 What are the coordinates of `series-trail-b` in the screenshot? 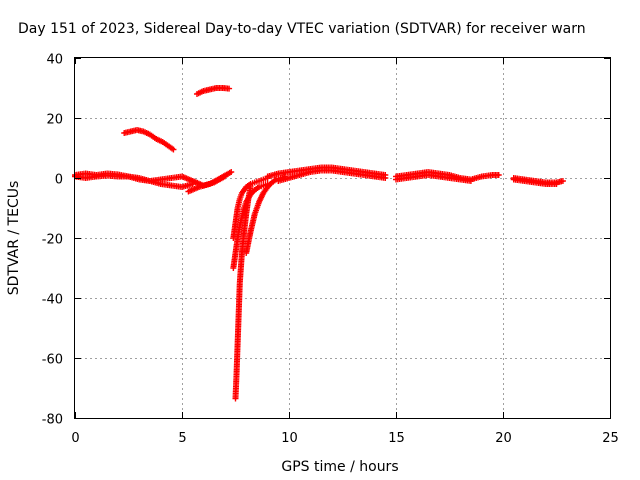 It's located at (332, 175).